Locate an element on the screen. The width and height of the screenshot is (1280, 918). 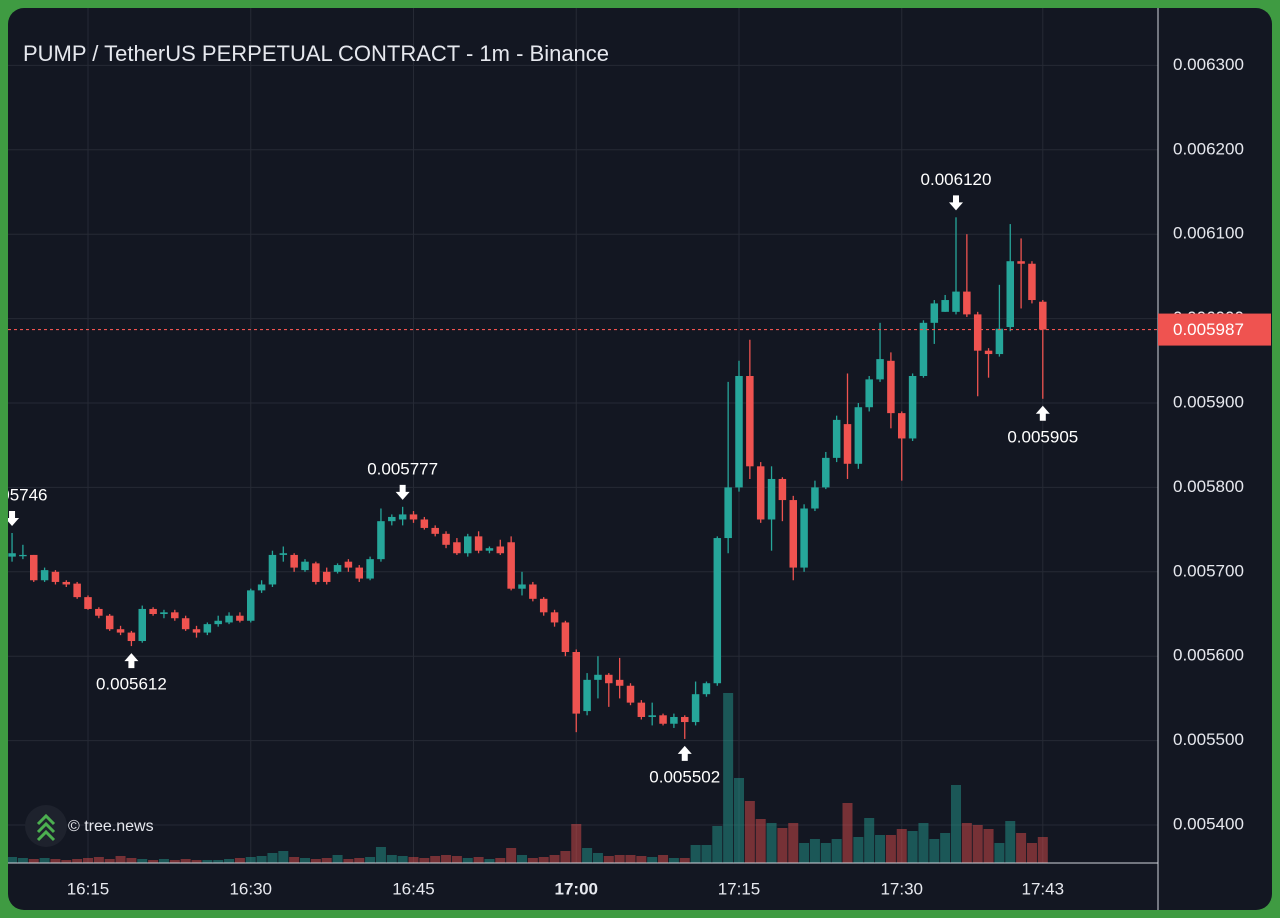
low-label: 0.005905 is located at coordinates (1042, 436).